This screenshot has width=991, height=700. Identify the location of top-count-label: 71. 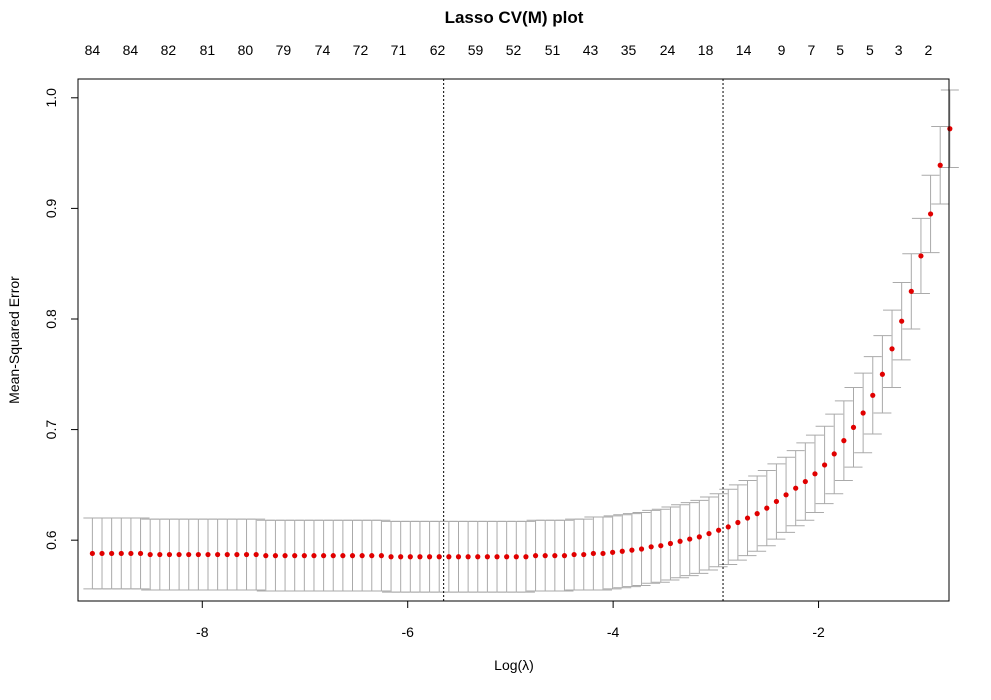
(399, 50).